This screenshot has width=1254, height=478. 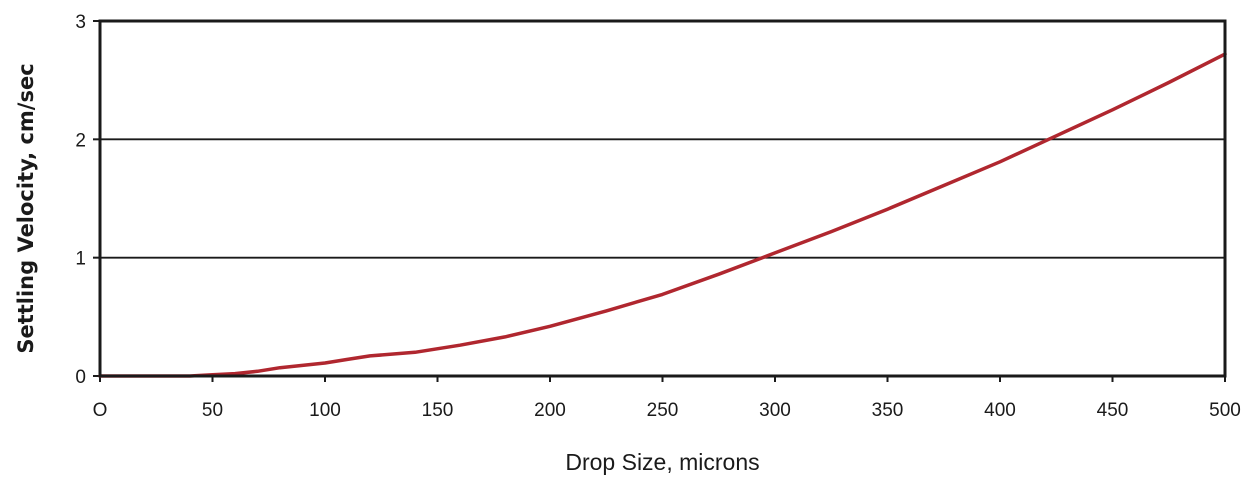 I want to click on y-tick-label-1: 1, so click(x=80, y=259).